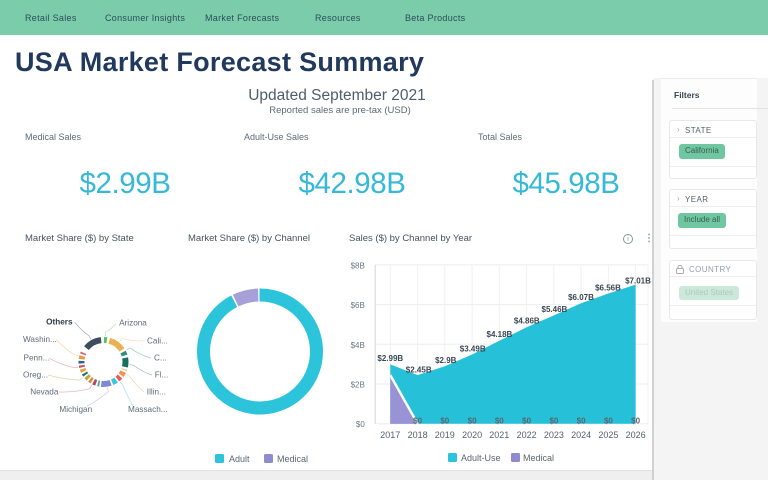 The width and height of the screenshot is (768, 480). I want to click on svg-text: Michigan, so click(75, 409).